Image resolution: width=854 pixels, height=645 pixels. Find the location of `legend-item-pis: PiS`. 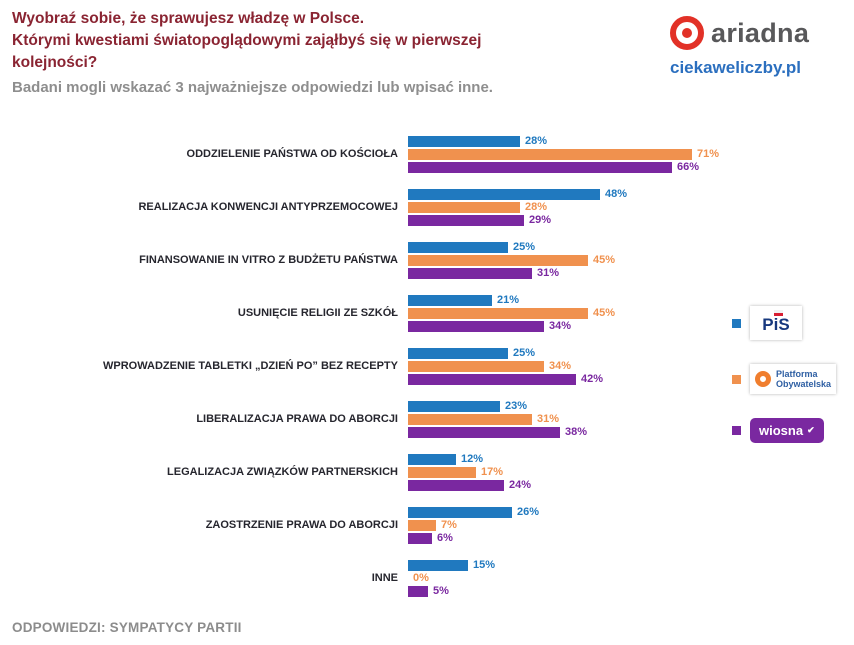

legend-item-pis: PiS is located at coordinates (784, 323).